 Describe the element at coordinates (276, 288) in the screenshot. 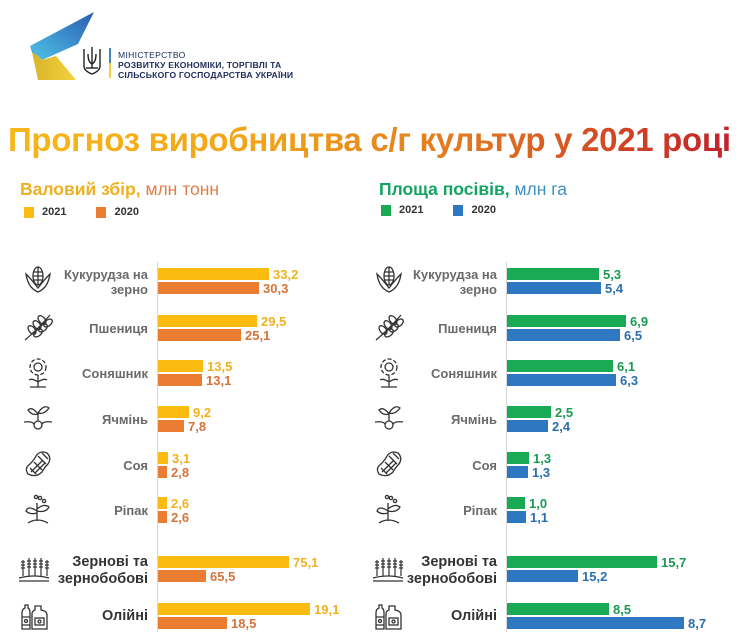

I see `value-2020: 30,3` at that location.